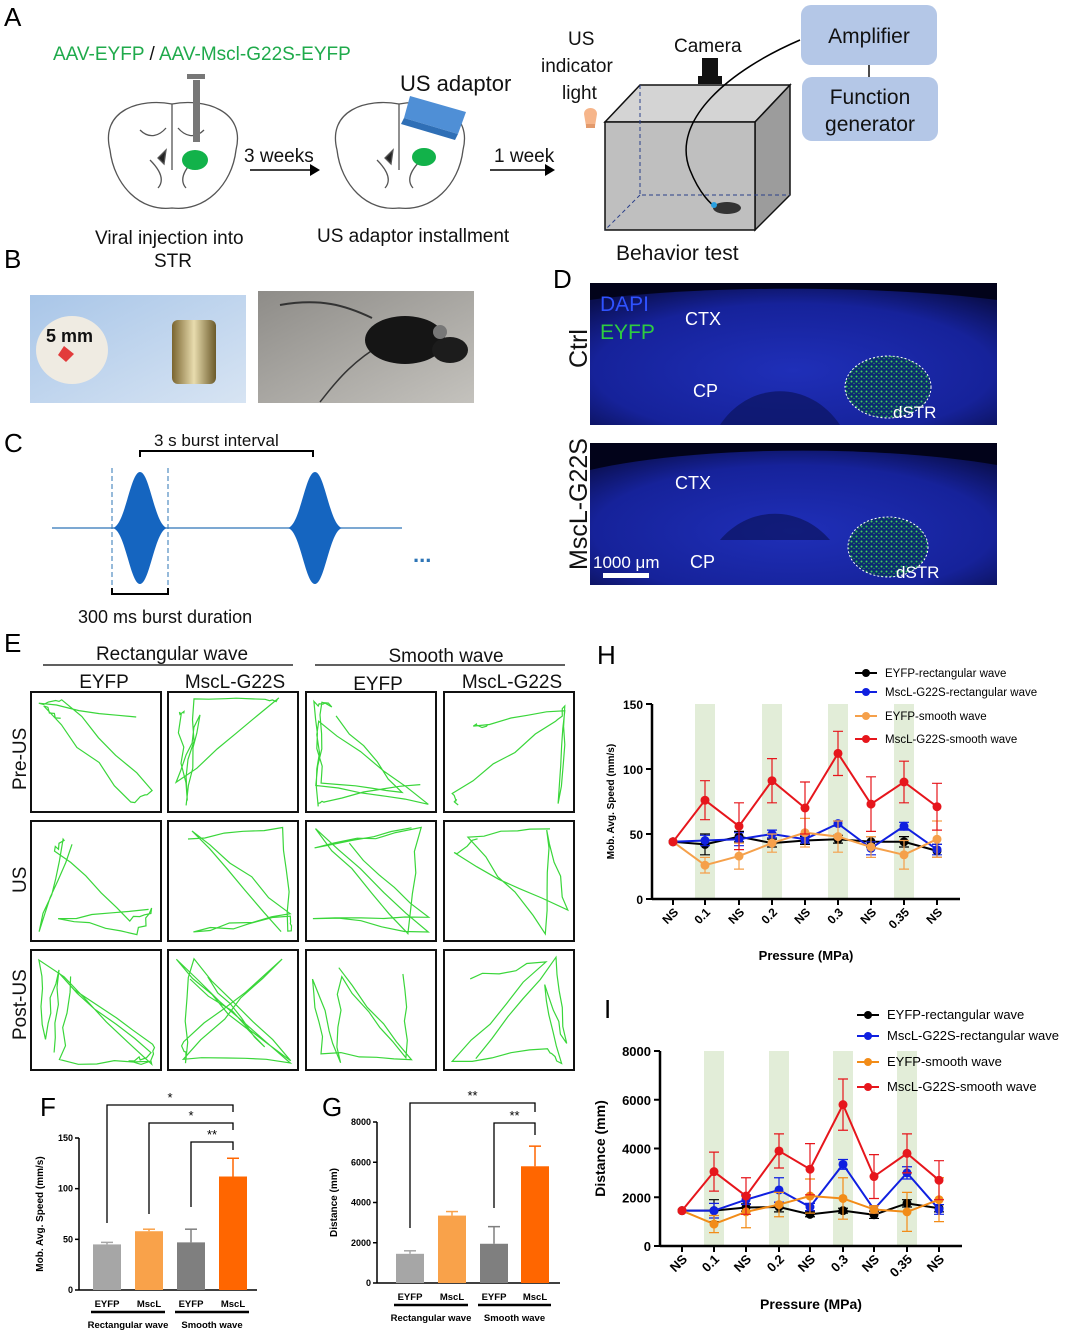 The width and height of the screenshot is (1080, 1334). Describe the element at coordinates (226, 453) in the screenshot. I see `interval-bracket` at that location.